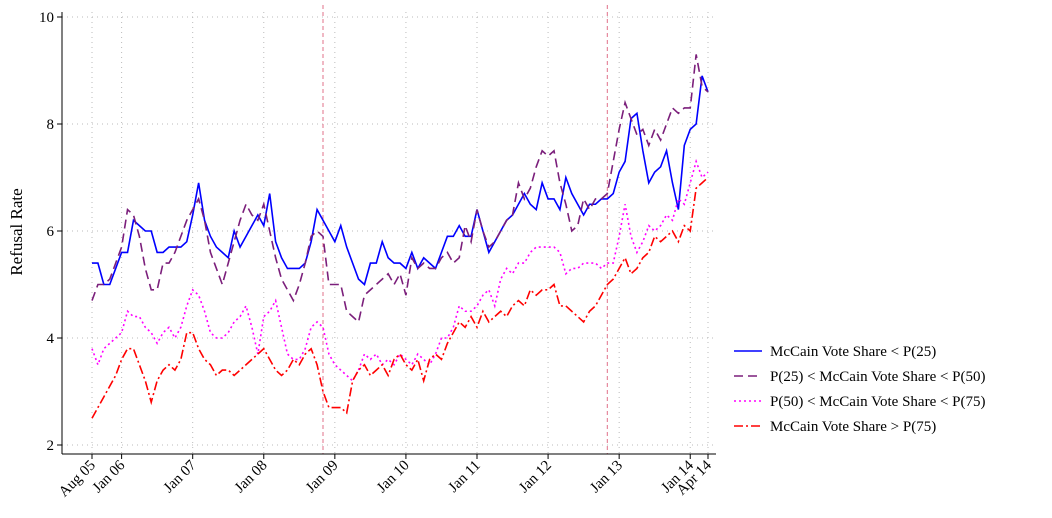 This screenshot has width=1052, height=518. What do you see at coordinates (77, 479) in the screenshot?
I see `x-tick-label: Aug 05` at bounding box center [77, 479].